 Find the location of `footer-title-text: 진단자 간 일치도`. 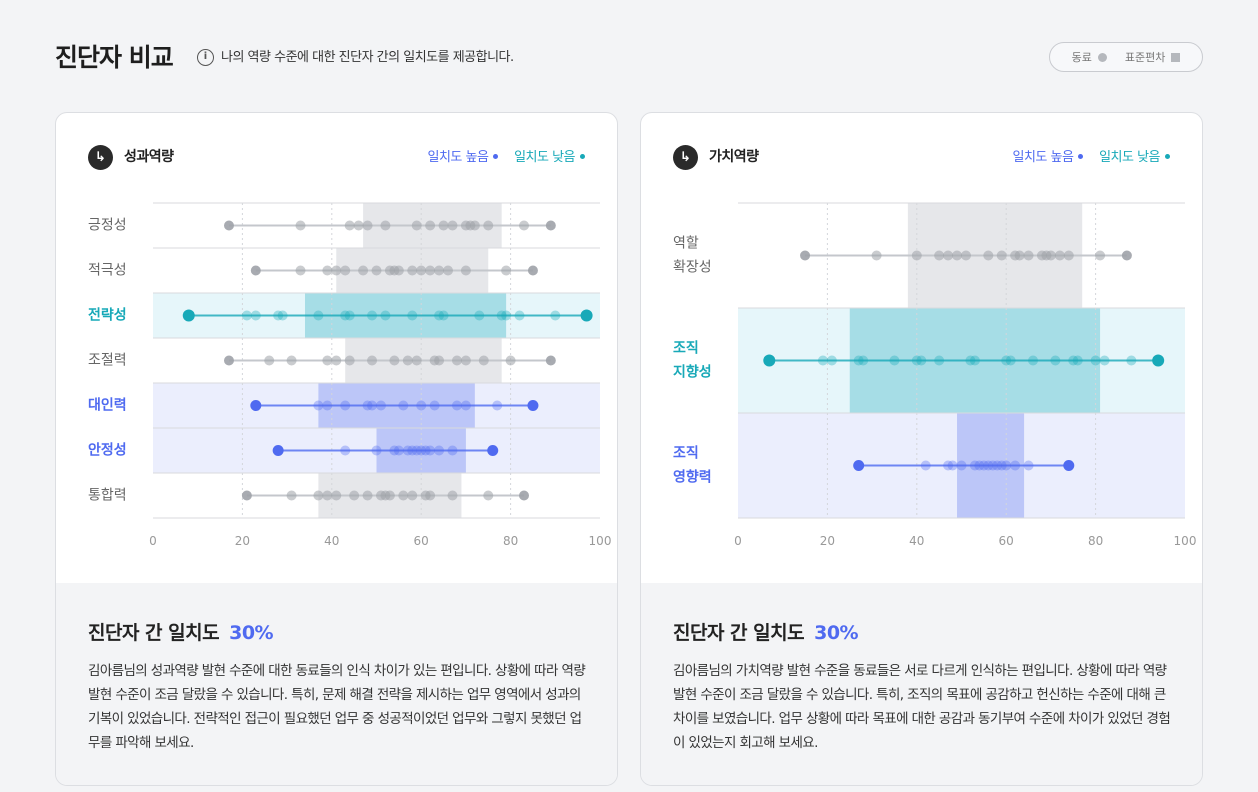

footer-title-text: 진단자 간 일치도 is located at coordinates (739, 633).